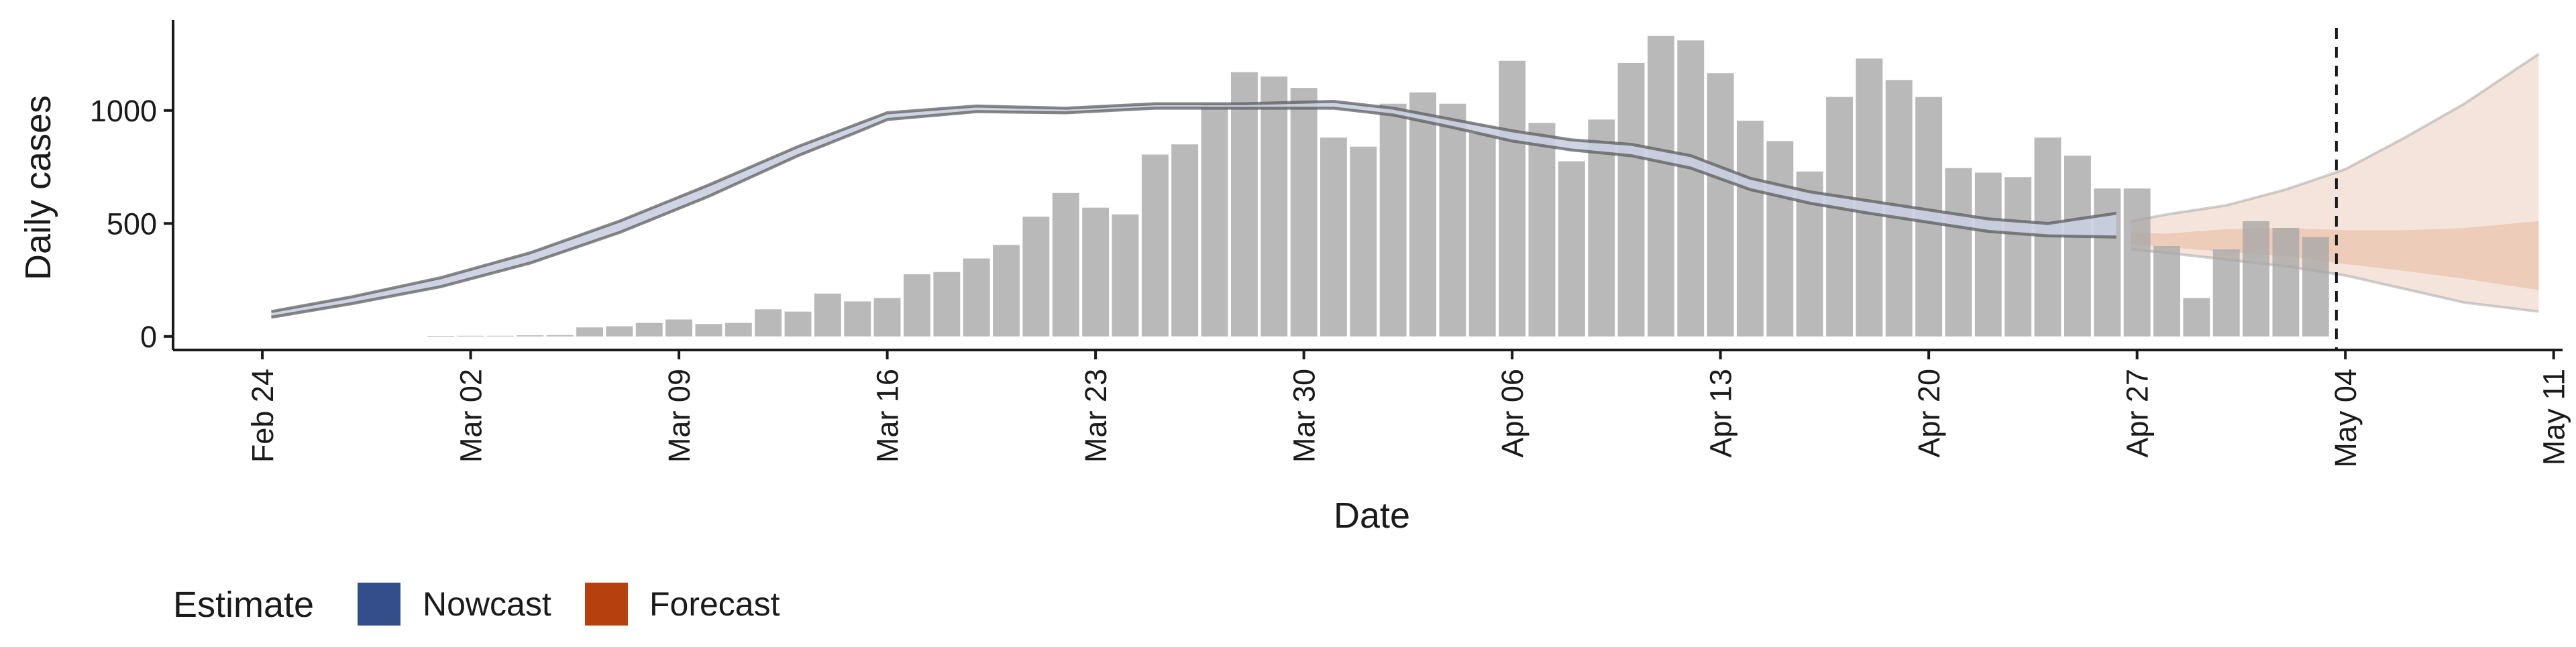 This screenshot has height=647, width=2576. Describe the element at coordinates (1929, 414) in the screenshot. I see `x-tick-label: Apr 20` at that location.